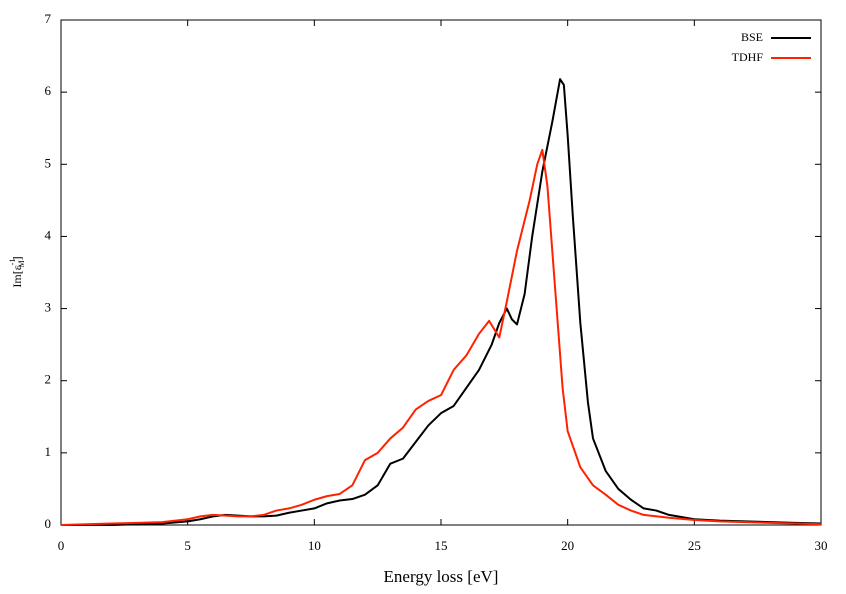 This screenshot has width=846, height=594. What do you see at coordinates (48, 234) in the screenshot?
I see `y-tick-label: 4` at bounding box center [48, 234].